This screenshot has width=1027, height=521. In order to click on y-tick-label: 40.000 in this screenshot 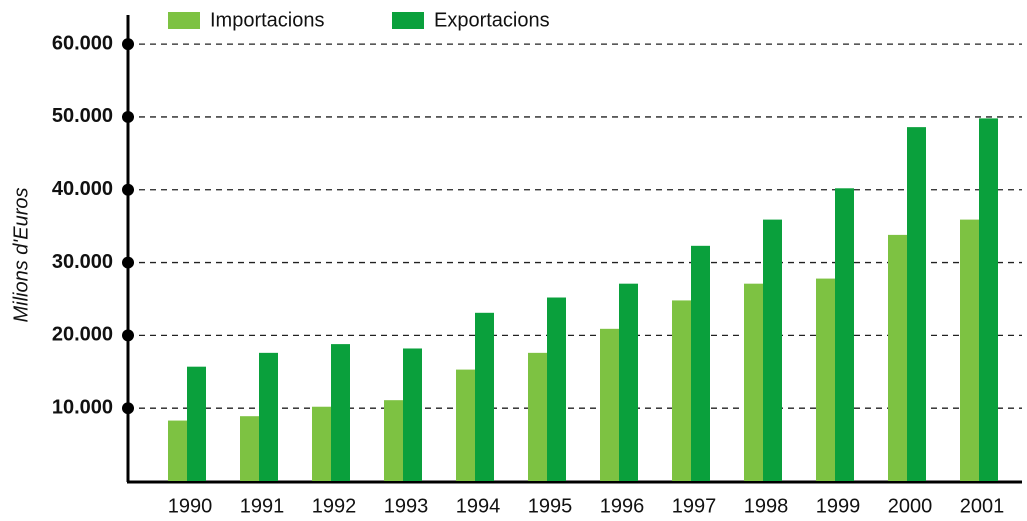, I will do `click(82, 189)`.